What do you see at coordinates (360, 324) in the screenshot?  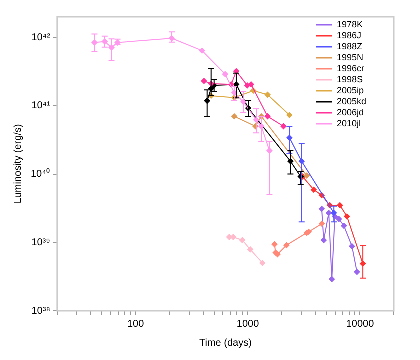 I see `x-tick-label: 10000` at bounding box center [360, 324].